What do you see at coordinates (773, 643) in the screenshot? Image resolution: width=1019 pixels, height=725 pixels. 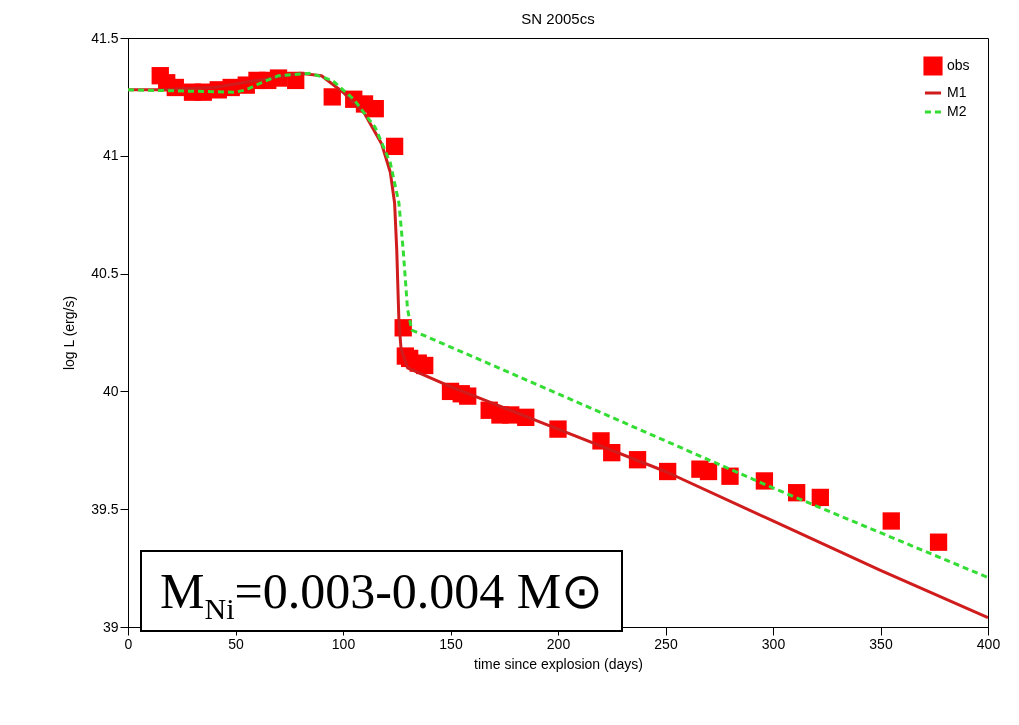 I see `x-tick-label: 300` at bounding box center [773, 643].